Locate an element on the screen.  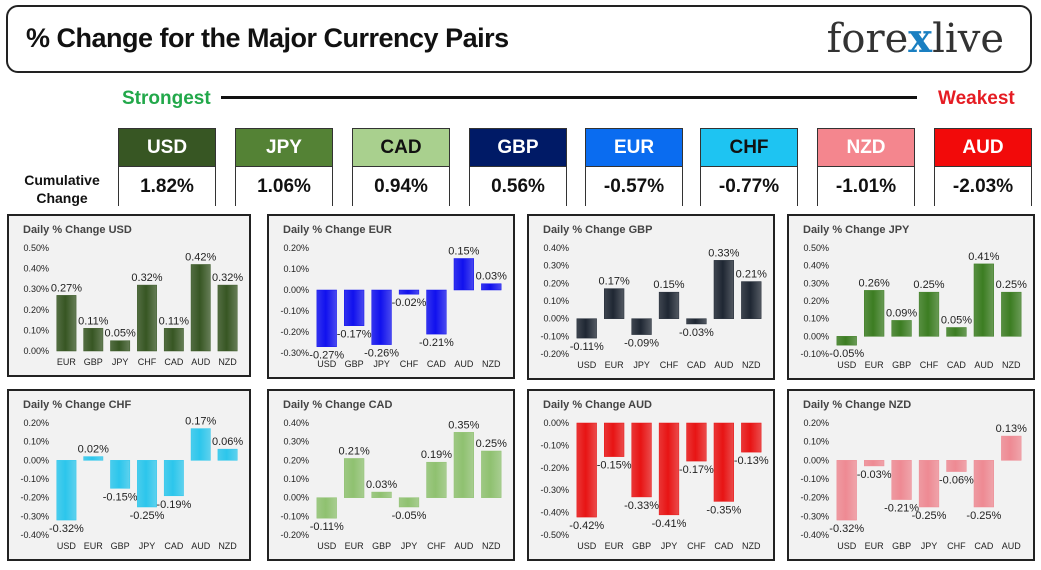
data-label: 0.02% is located at coordinates (93, 450).